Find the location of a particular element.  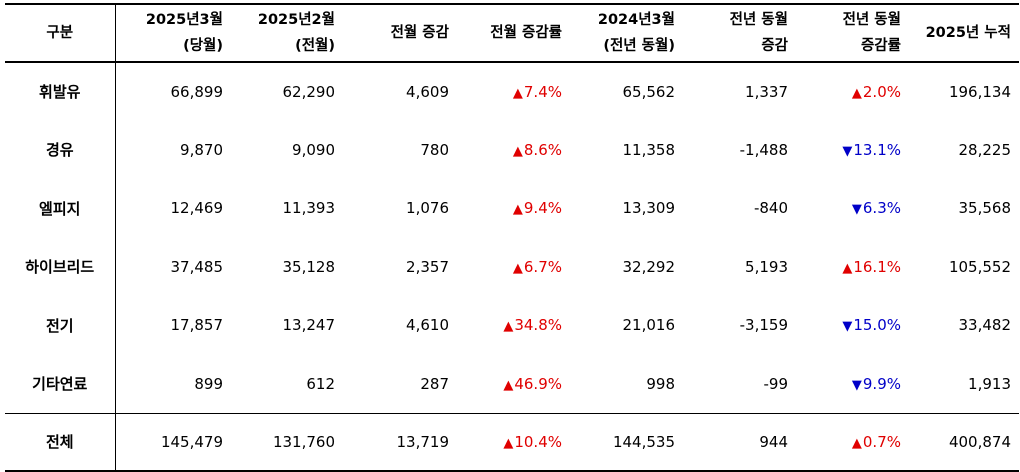

mom-change-cell: 13,719 is located at coordinates (400, 442).